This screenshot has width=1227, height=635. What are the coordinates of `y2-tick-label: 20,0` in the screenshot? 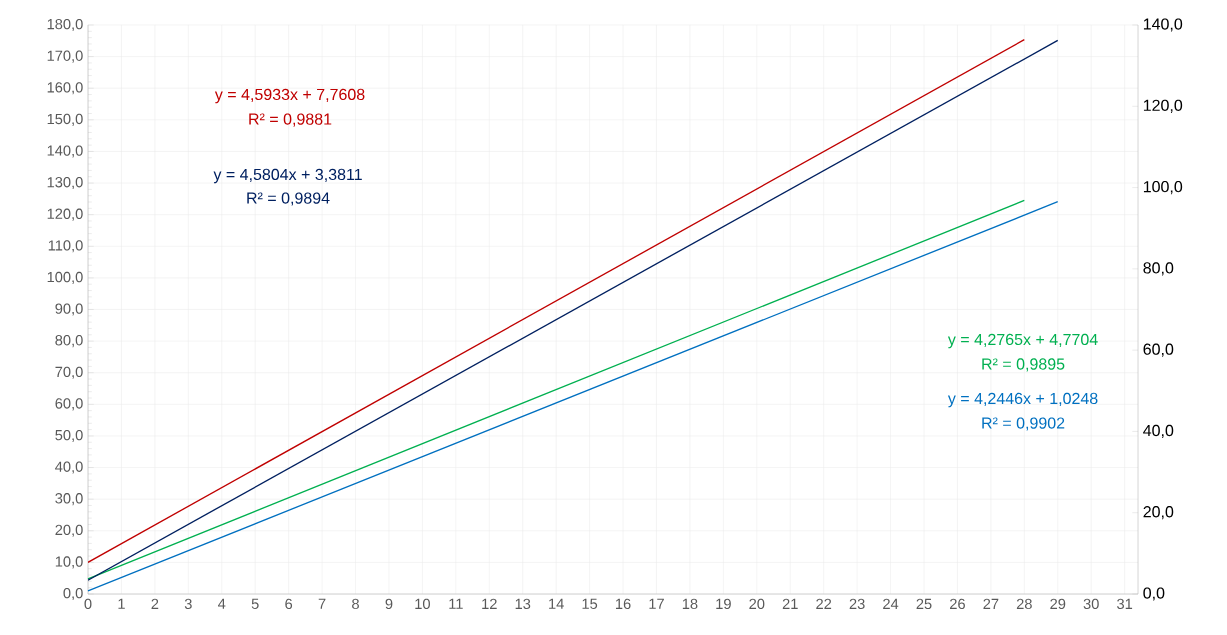 It's located at (1158, 513).